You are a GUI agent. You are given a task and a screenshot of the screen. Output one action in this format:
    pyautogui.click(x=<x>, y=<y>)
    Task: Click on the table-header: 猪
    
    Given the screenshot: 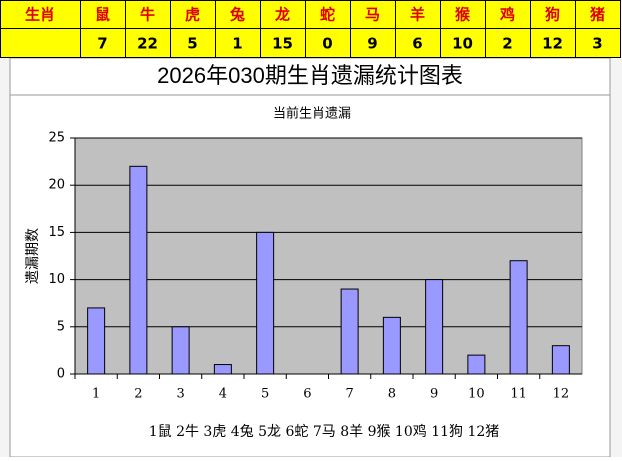 What is the action you would take?
    pyautogui.click(x=597, y=15)
    